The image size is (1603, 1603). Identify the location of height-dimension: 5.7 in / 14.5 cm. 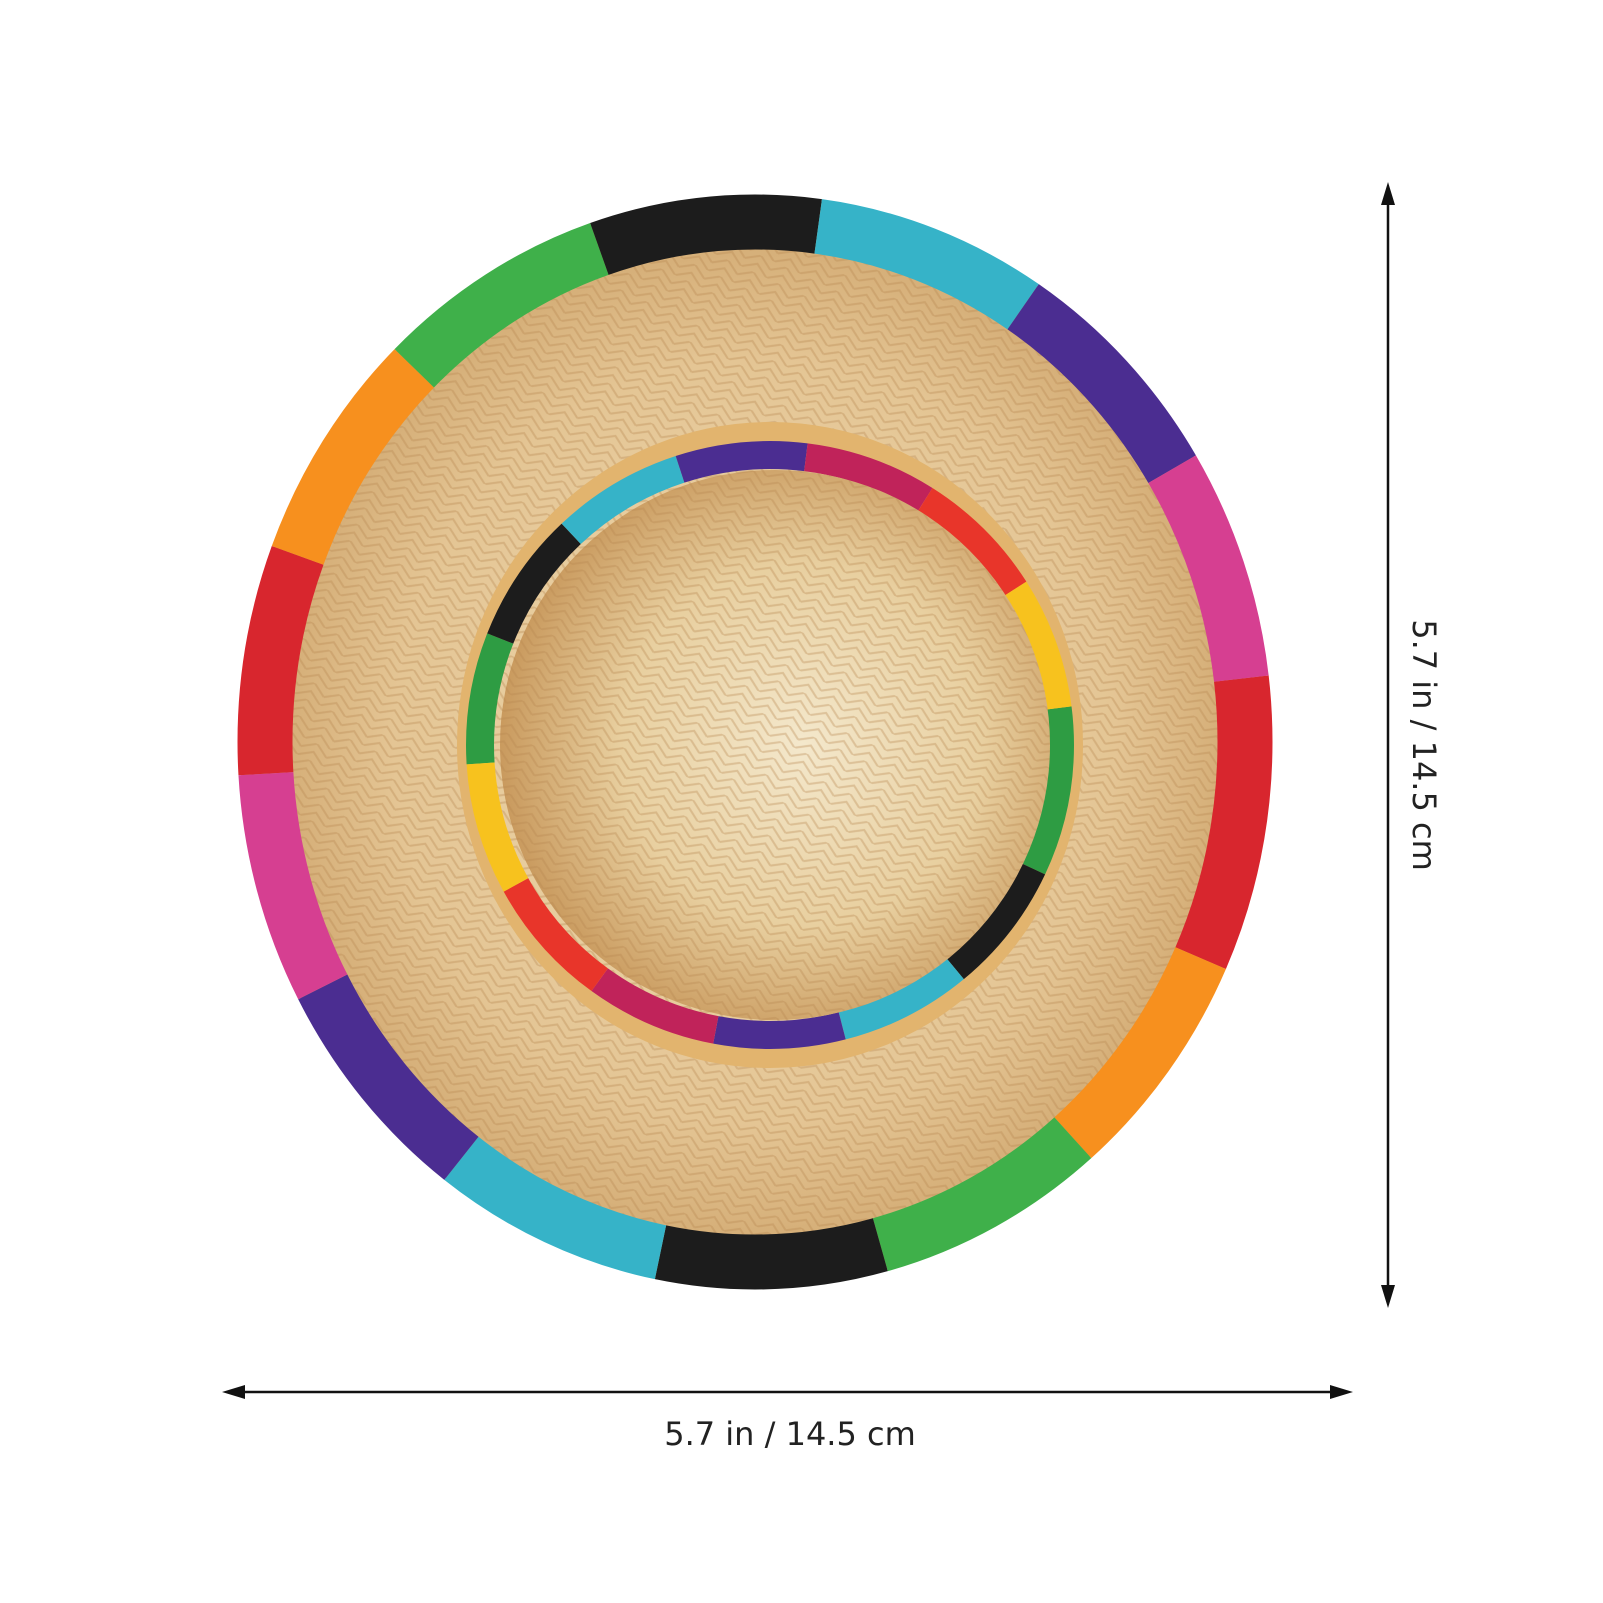
(1412, 745).